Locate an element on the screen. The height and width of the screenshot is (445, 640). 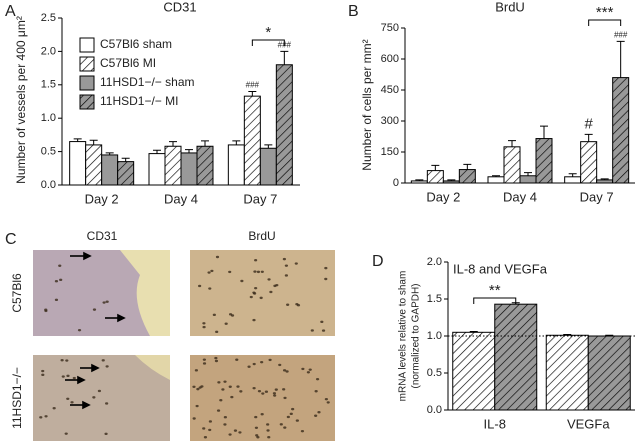
significance-bracket is located at coordinates (495, 300).